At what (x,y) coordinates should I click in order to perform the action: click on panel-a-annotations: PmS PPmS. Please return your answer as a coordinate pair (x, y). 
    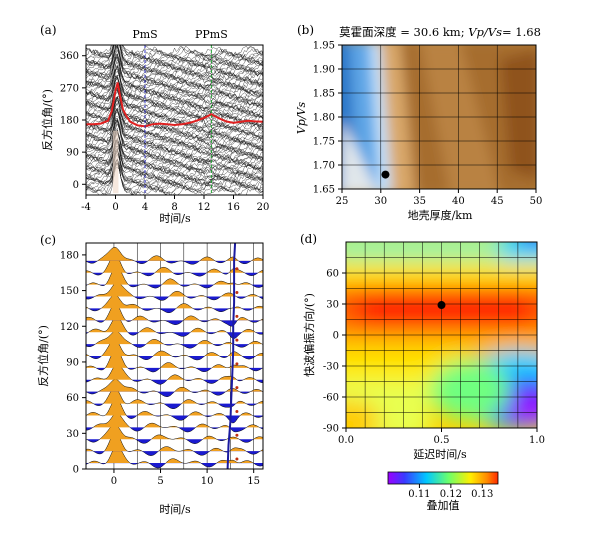
    Looking at the image, I should click on (179, 34).